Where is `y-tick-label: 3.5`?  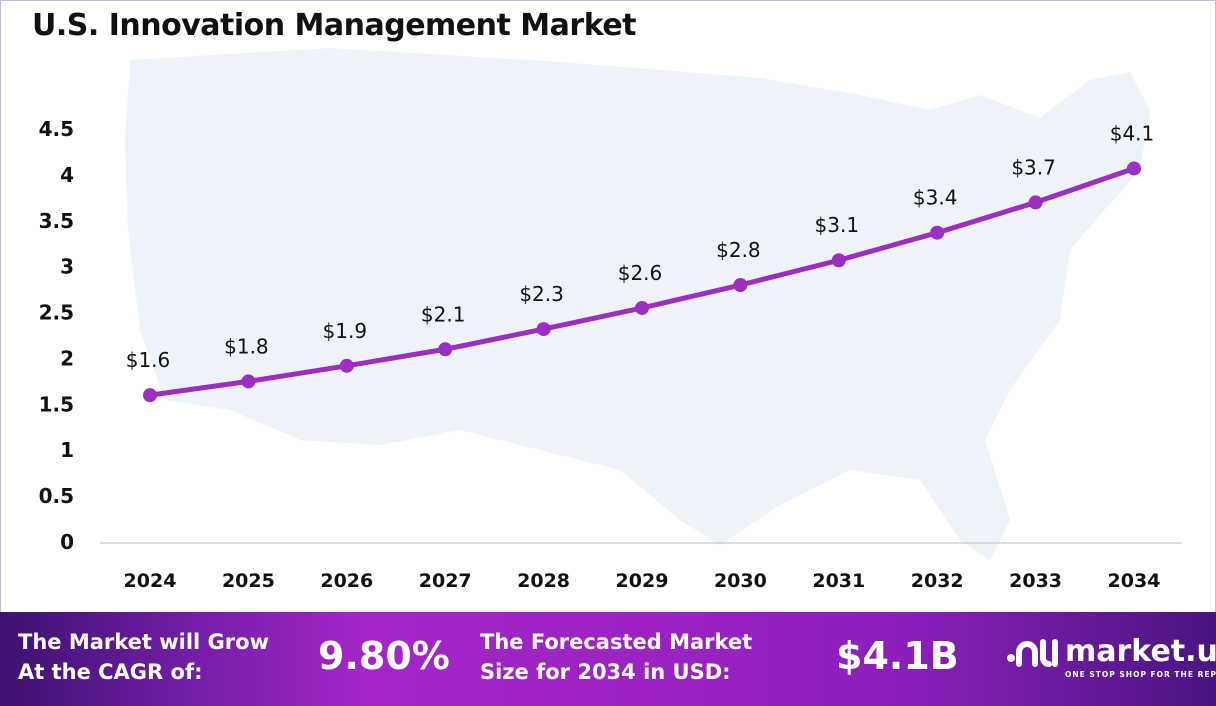 y-tick-label: 3.5 is located at coordinates (56, 221).